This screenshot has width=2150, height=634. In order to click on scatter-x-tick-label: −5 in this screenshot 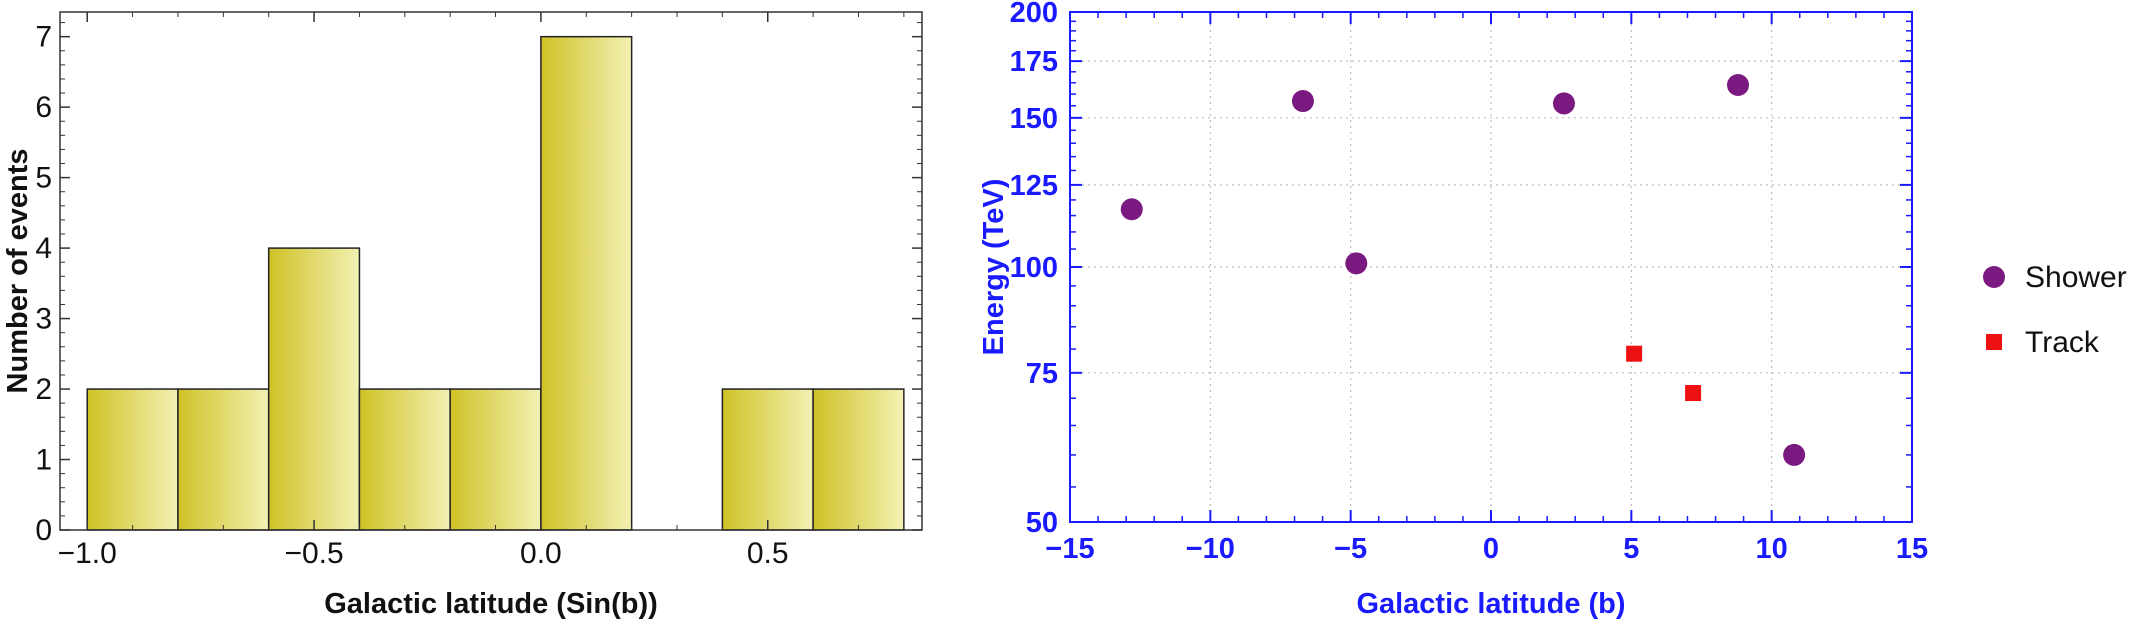, I will do `click(1350, 549)`.